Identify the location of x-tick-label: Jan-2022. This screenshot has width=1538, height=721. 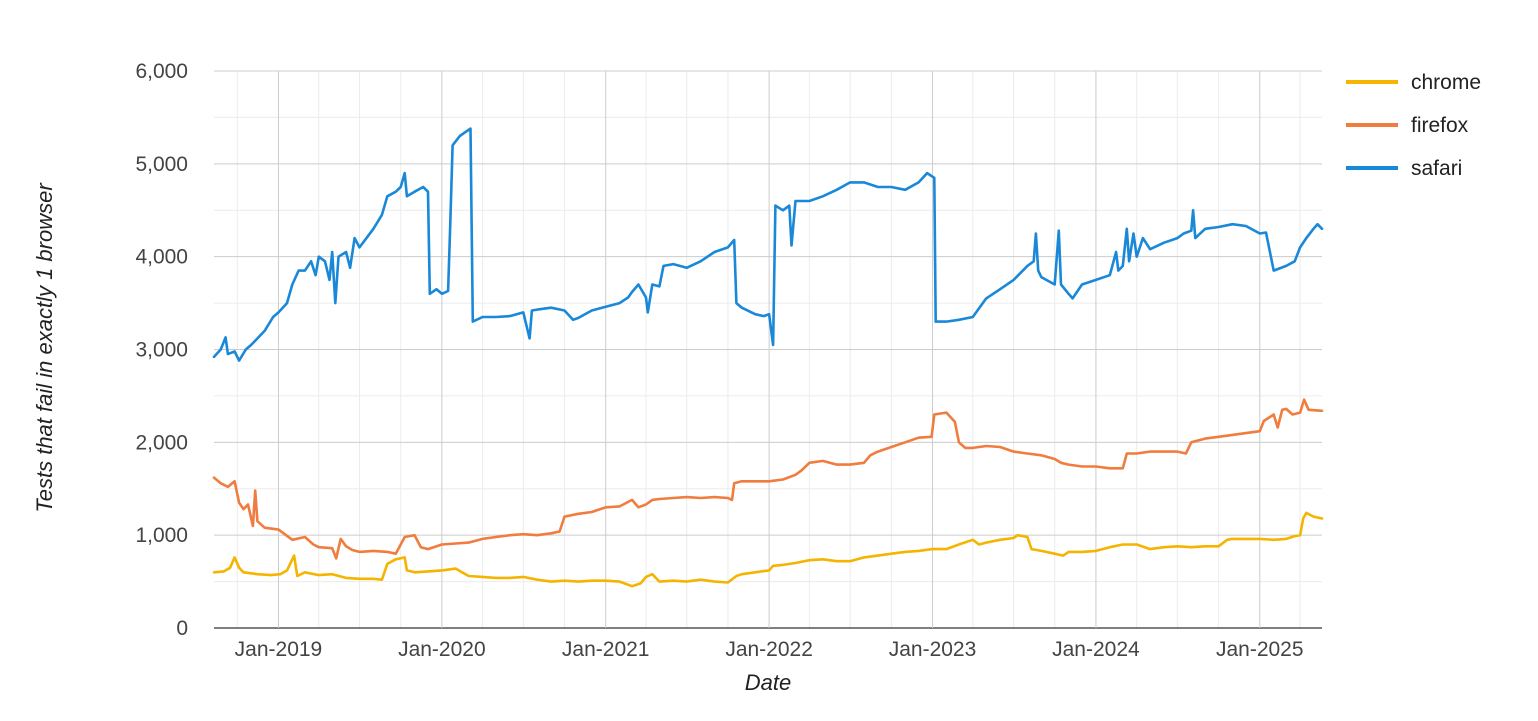
(769, 649).